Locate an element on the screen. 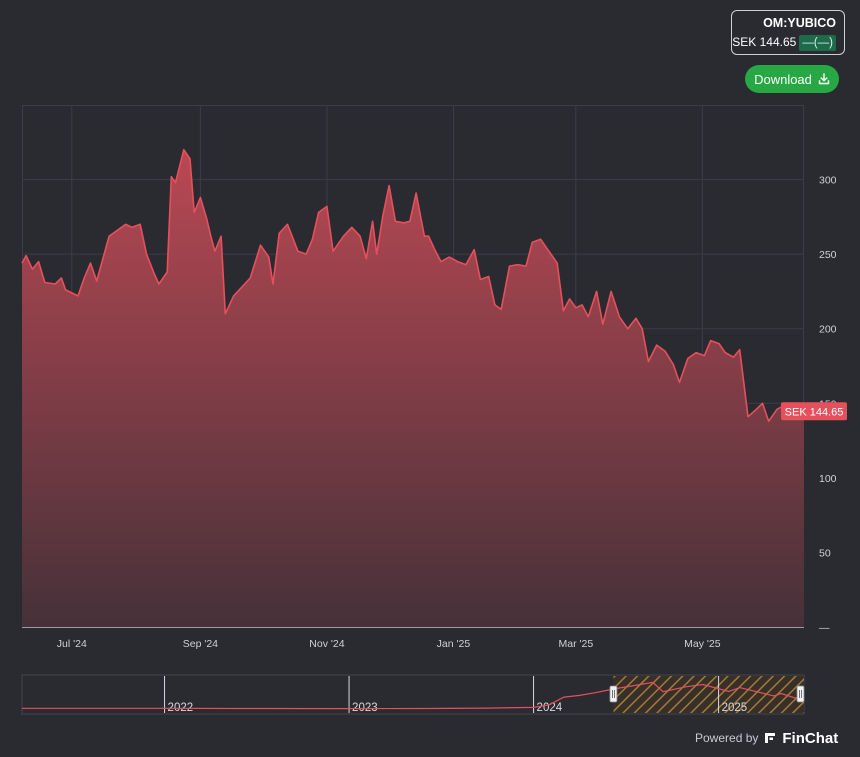 The height and width of the screenshot is (757, 860). last-price-label: SEK 144.65 is located at coordinates (814, 412).